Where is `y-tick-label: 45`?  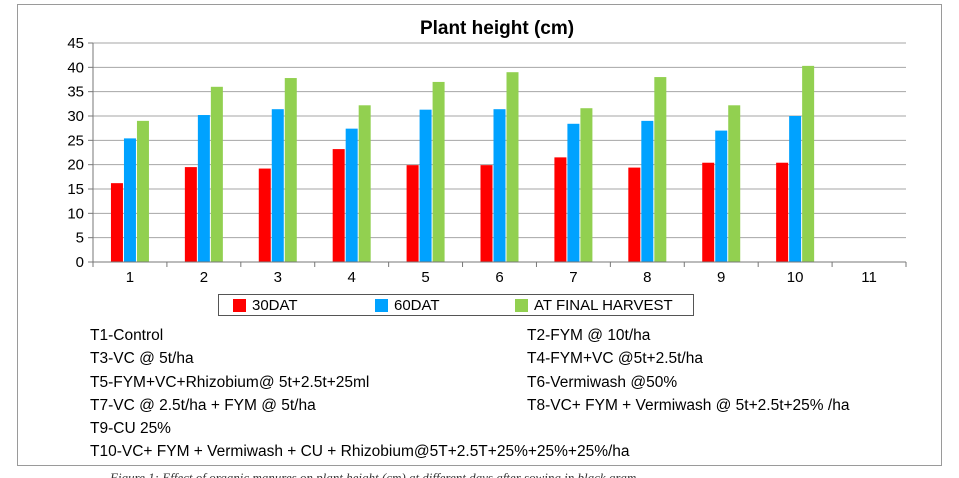 y-tick-label: 45 is located at coordinates (75, 43).